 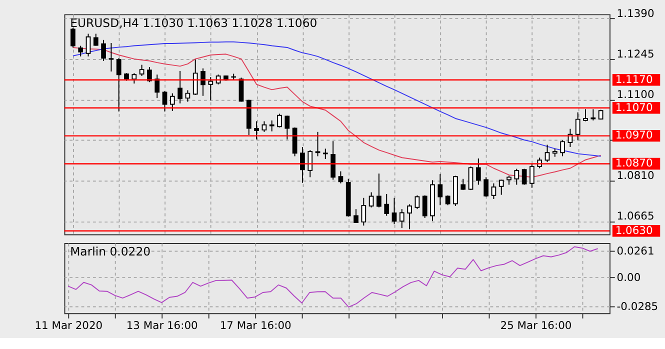 What do you see at coordinates (634, 163) in the screenshot?
I see `ref-line-label: 1.0870` at bounding box center [634, 163].